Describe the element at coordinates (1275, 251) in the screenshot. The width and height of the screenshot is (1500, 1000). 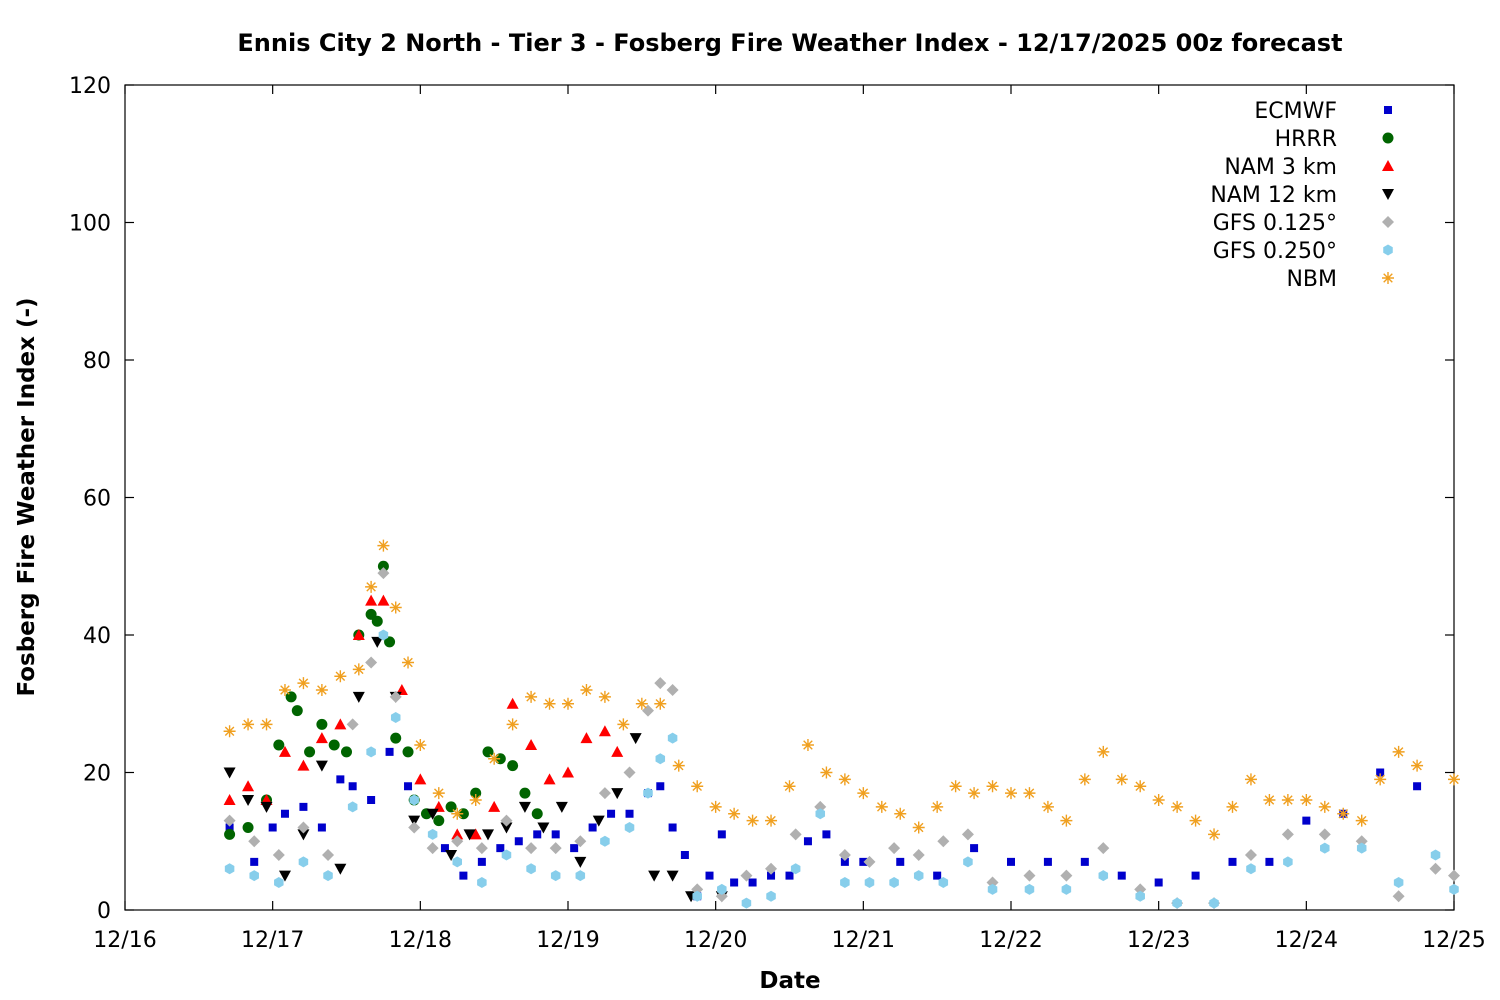
I see `legend-label: GFS 0.250°` at that location.